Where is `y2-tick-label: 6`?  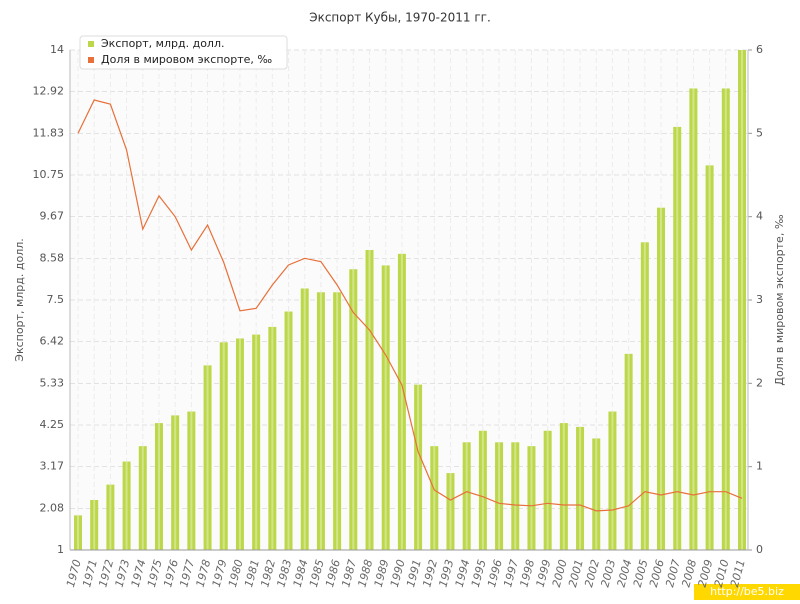
y2-tick-label: 6 is located at coordinates (759, 49).